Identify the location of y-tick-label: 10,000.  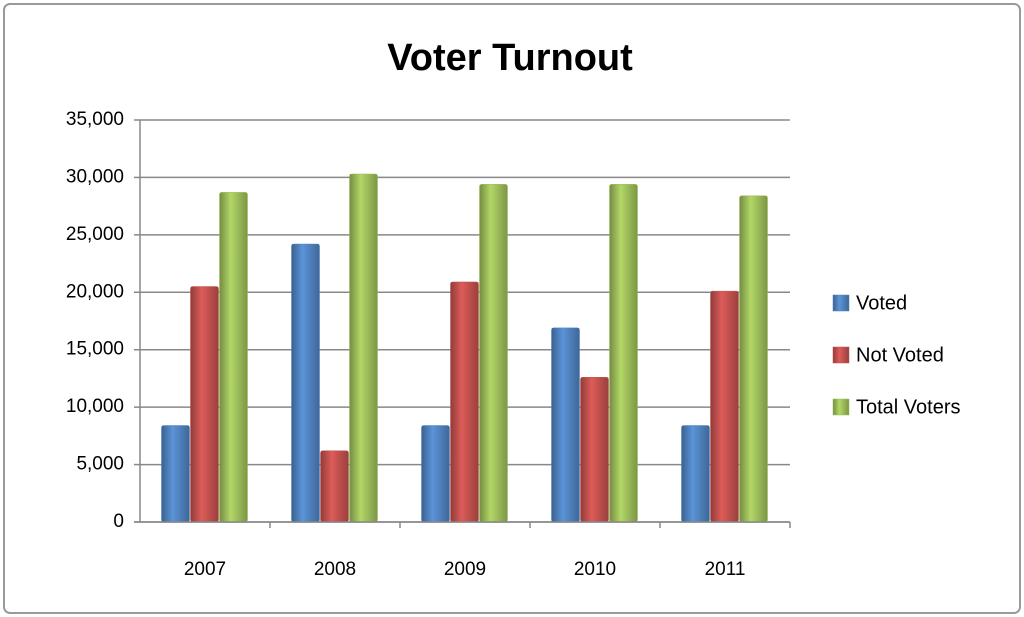
(95, 406).